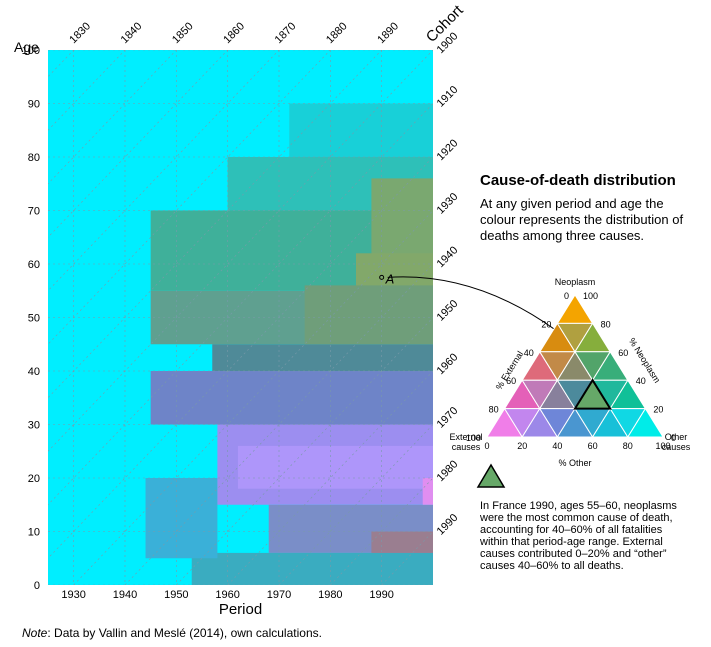 This screenshot has height=647, width=711. I want to click on ternary-bottom-axis-label: % Other, so click(574, 463).